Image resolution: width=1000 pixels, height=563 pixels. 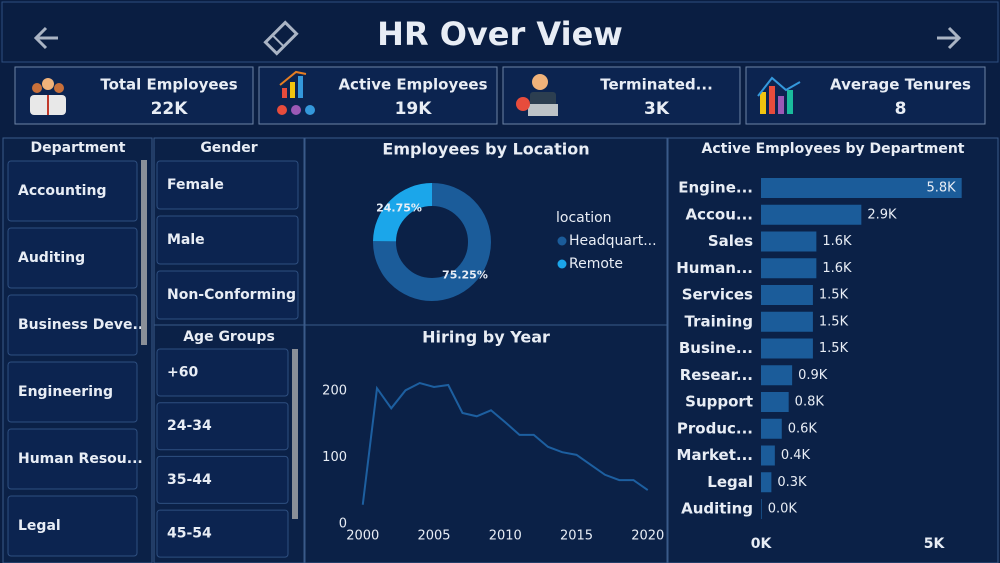 I want to click on kpi-icon-people, so click(x=48, y=96).